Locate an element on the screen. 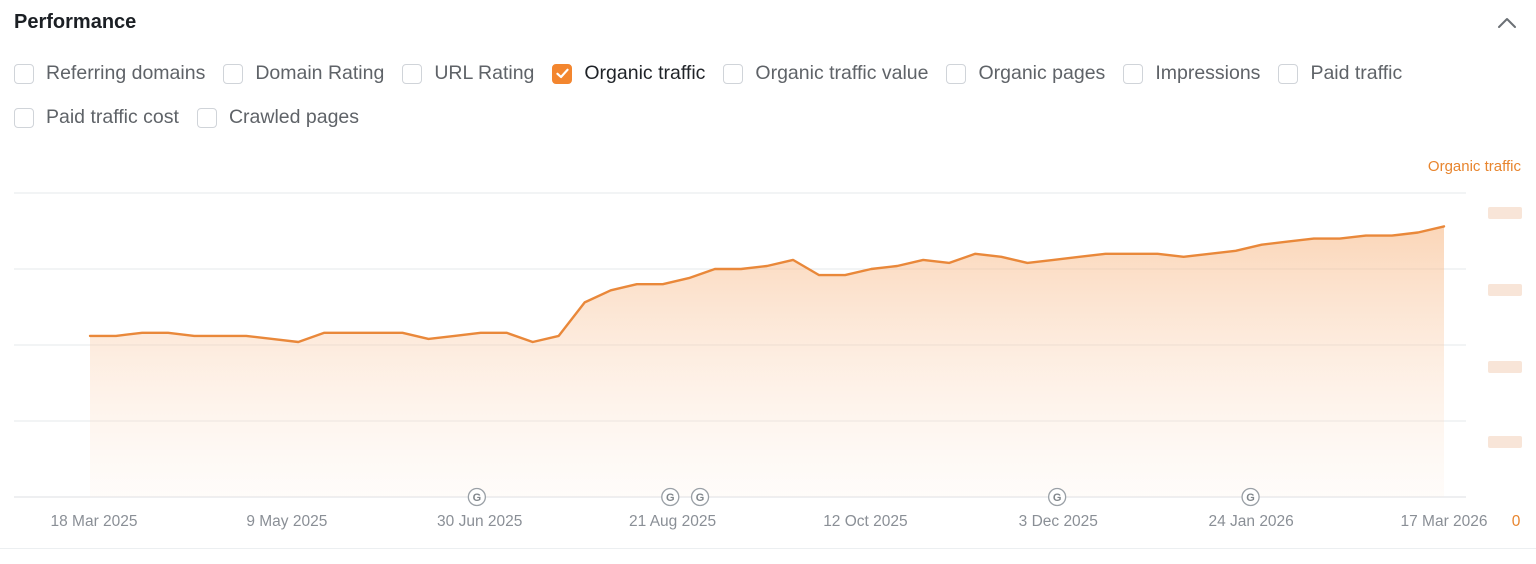 This screenshot has width=1536, height=564. metric-option: Referring domains is located at coordinates (109, 73).